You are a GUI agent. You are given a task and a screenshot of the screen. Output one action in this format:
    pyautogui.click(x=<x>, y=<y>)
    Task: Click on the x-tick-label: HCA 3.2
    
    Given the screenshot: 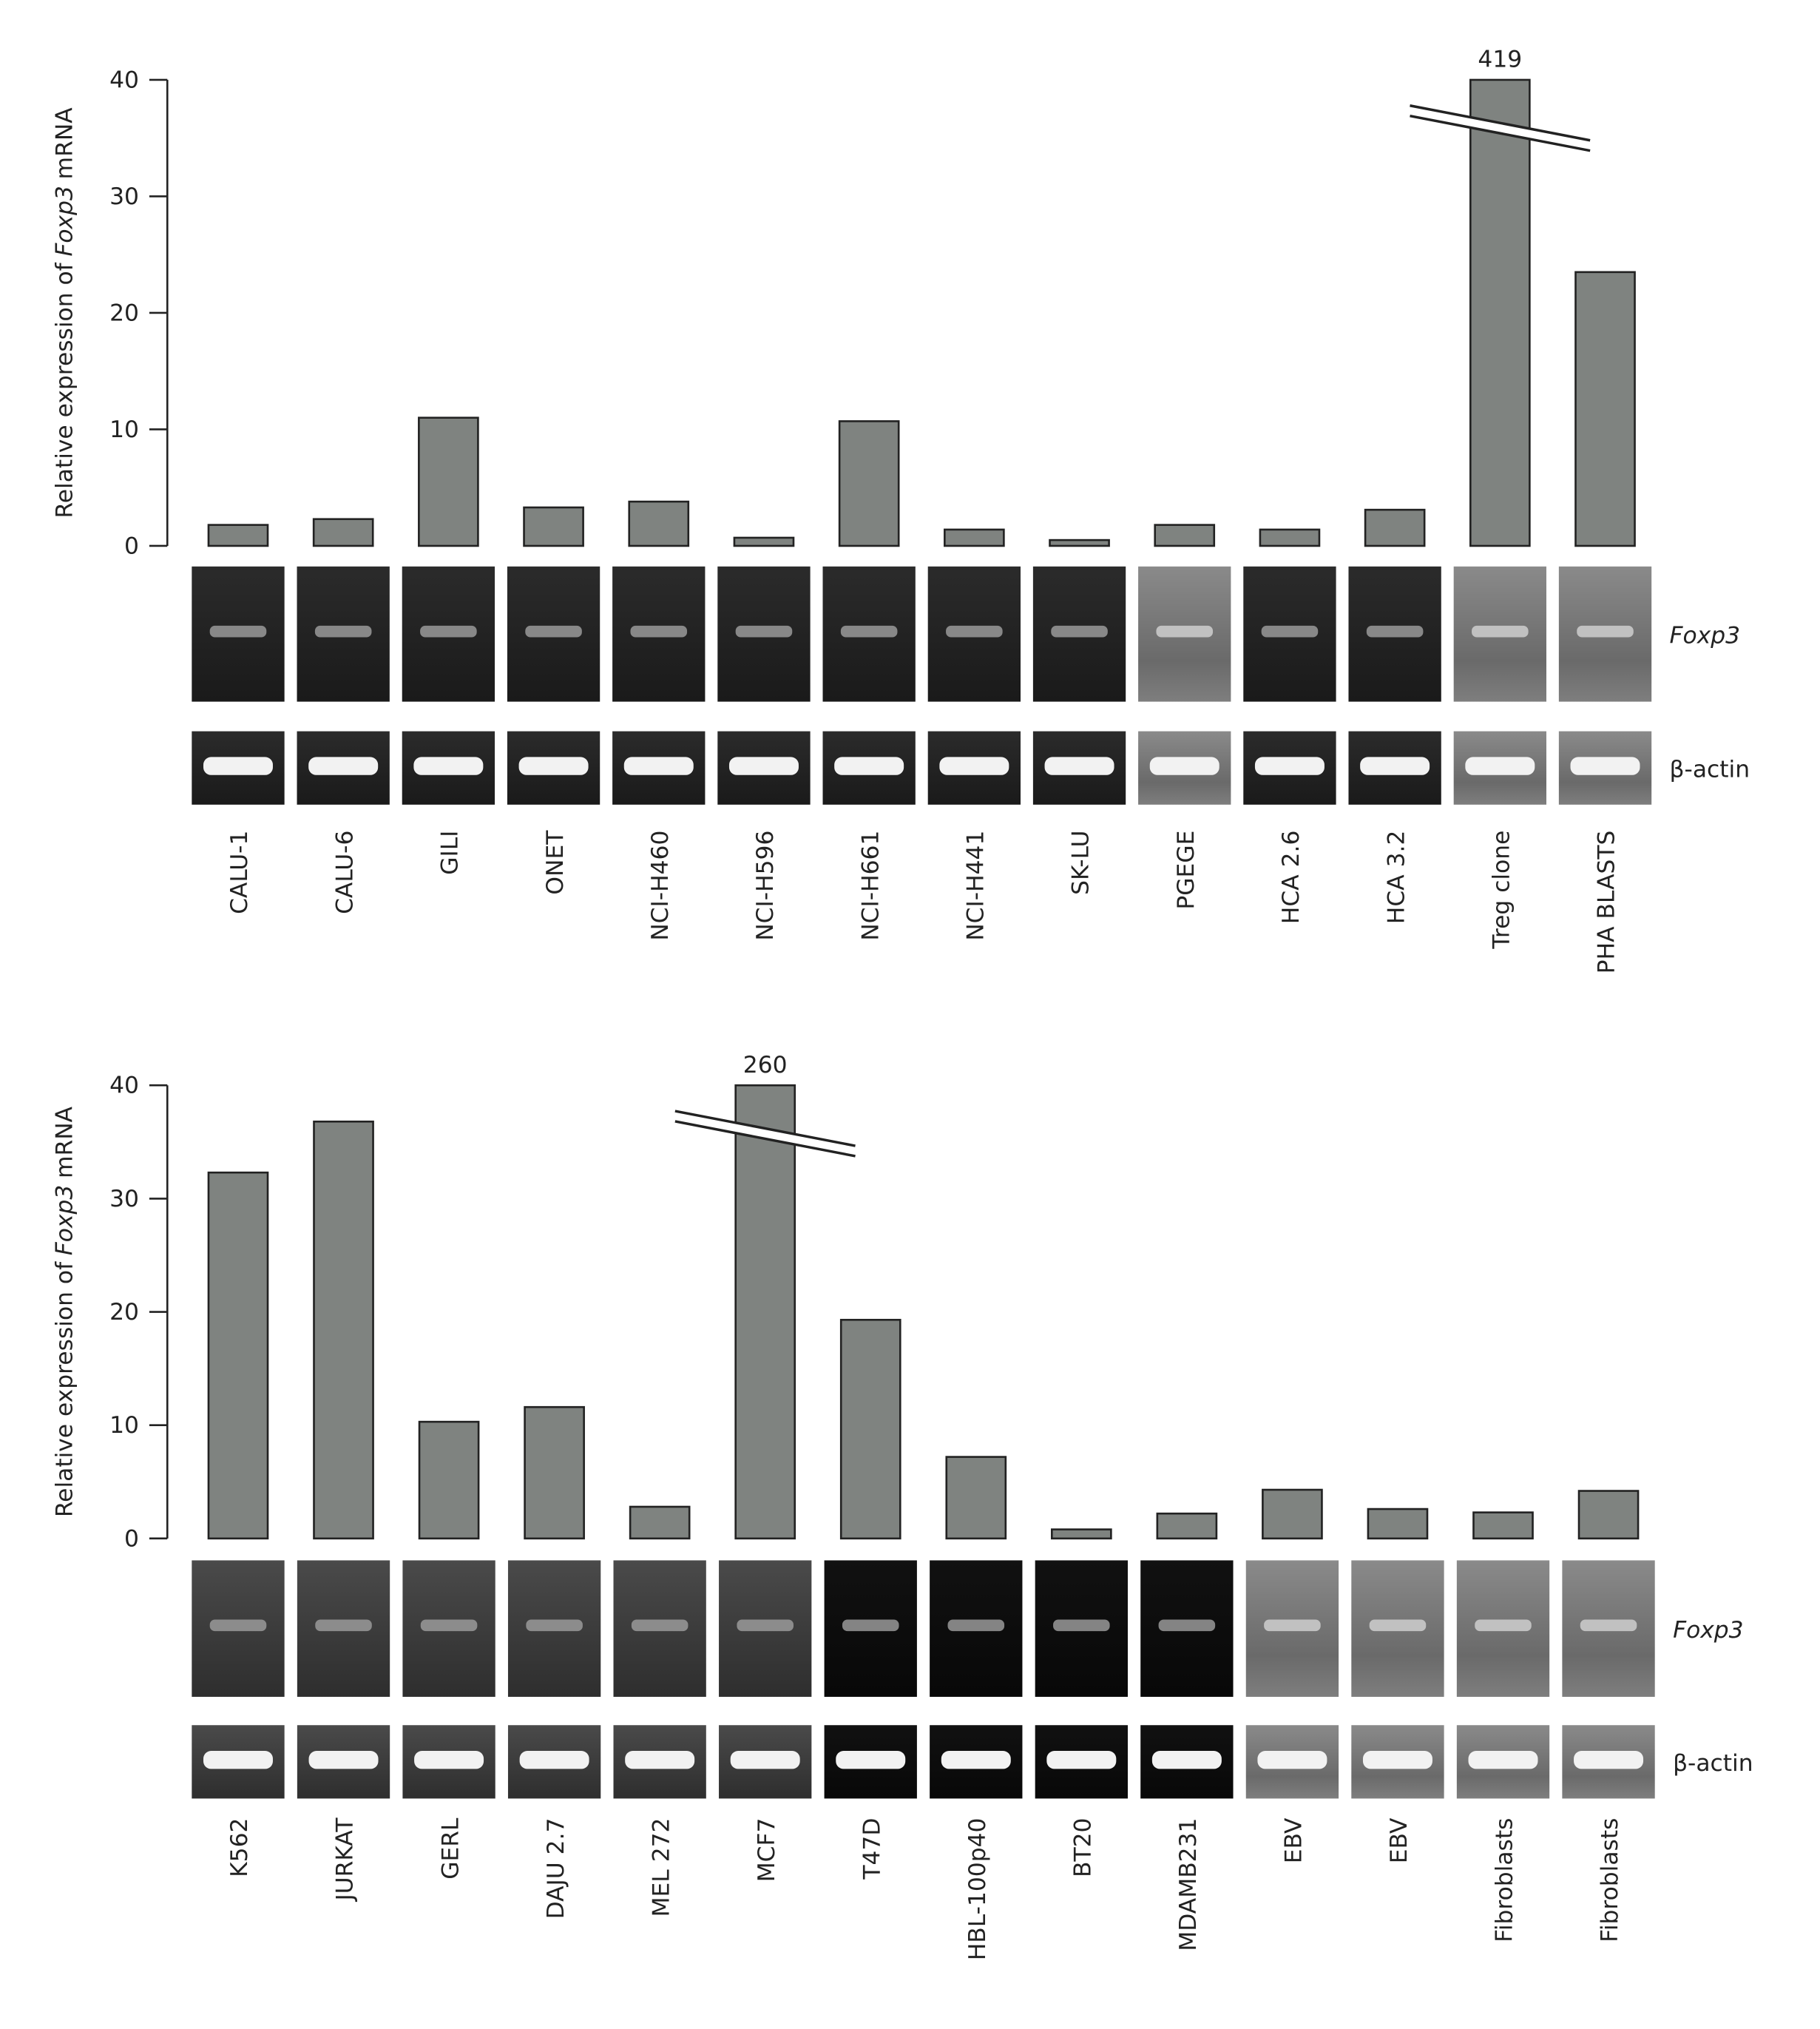 What is the action you would take?
    pyautogui.click(x=1397, y=878)
    